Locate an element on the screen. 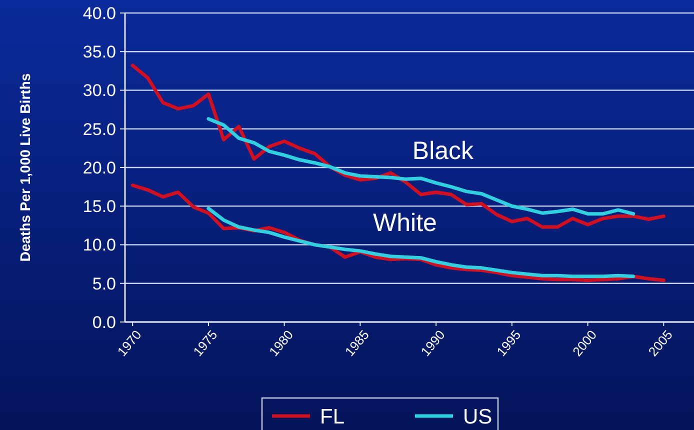 The height and width of the screenshot is (430, 694). y-tick-label: 25.0 is located at coordinates (99, 129).